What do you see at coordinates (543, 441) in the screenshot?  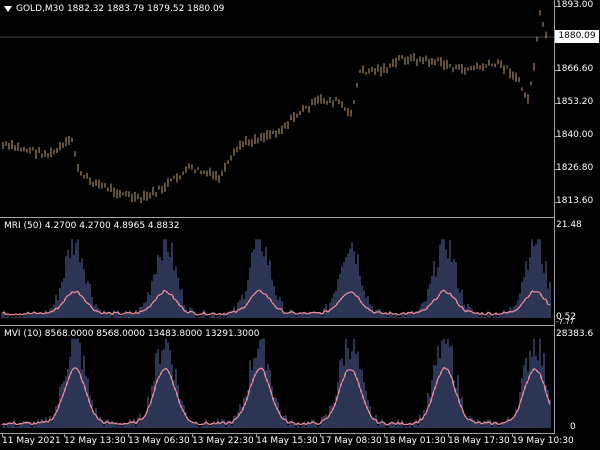 I see `time-axis-label: 19 May 10:30` at bounding box center [543, 441].